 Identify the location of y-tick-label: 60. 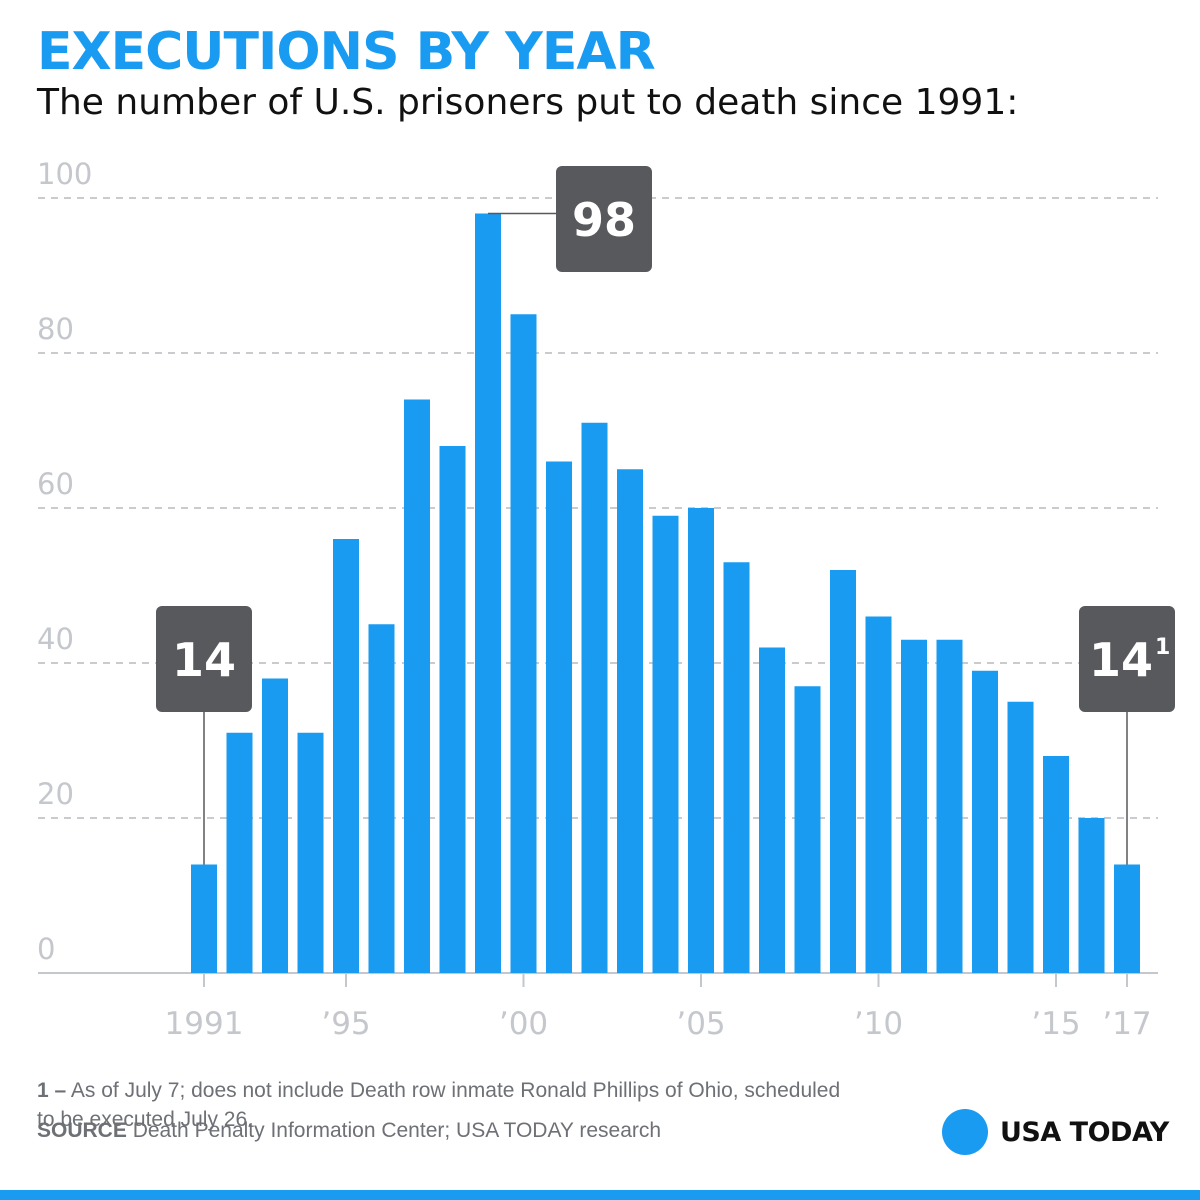
(55, 484).